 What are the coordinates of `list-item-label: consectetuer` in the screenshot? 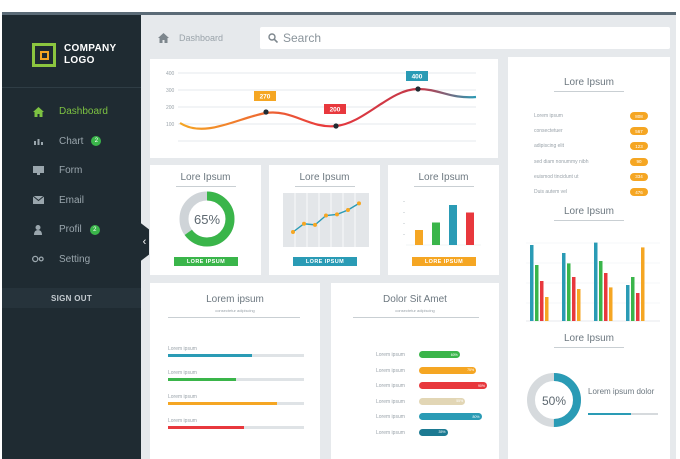 It's located at (548, 131).